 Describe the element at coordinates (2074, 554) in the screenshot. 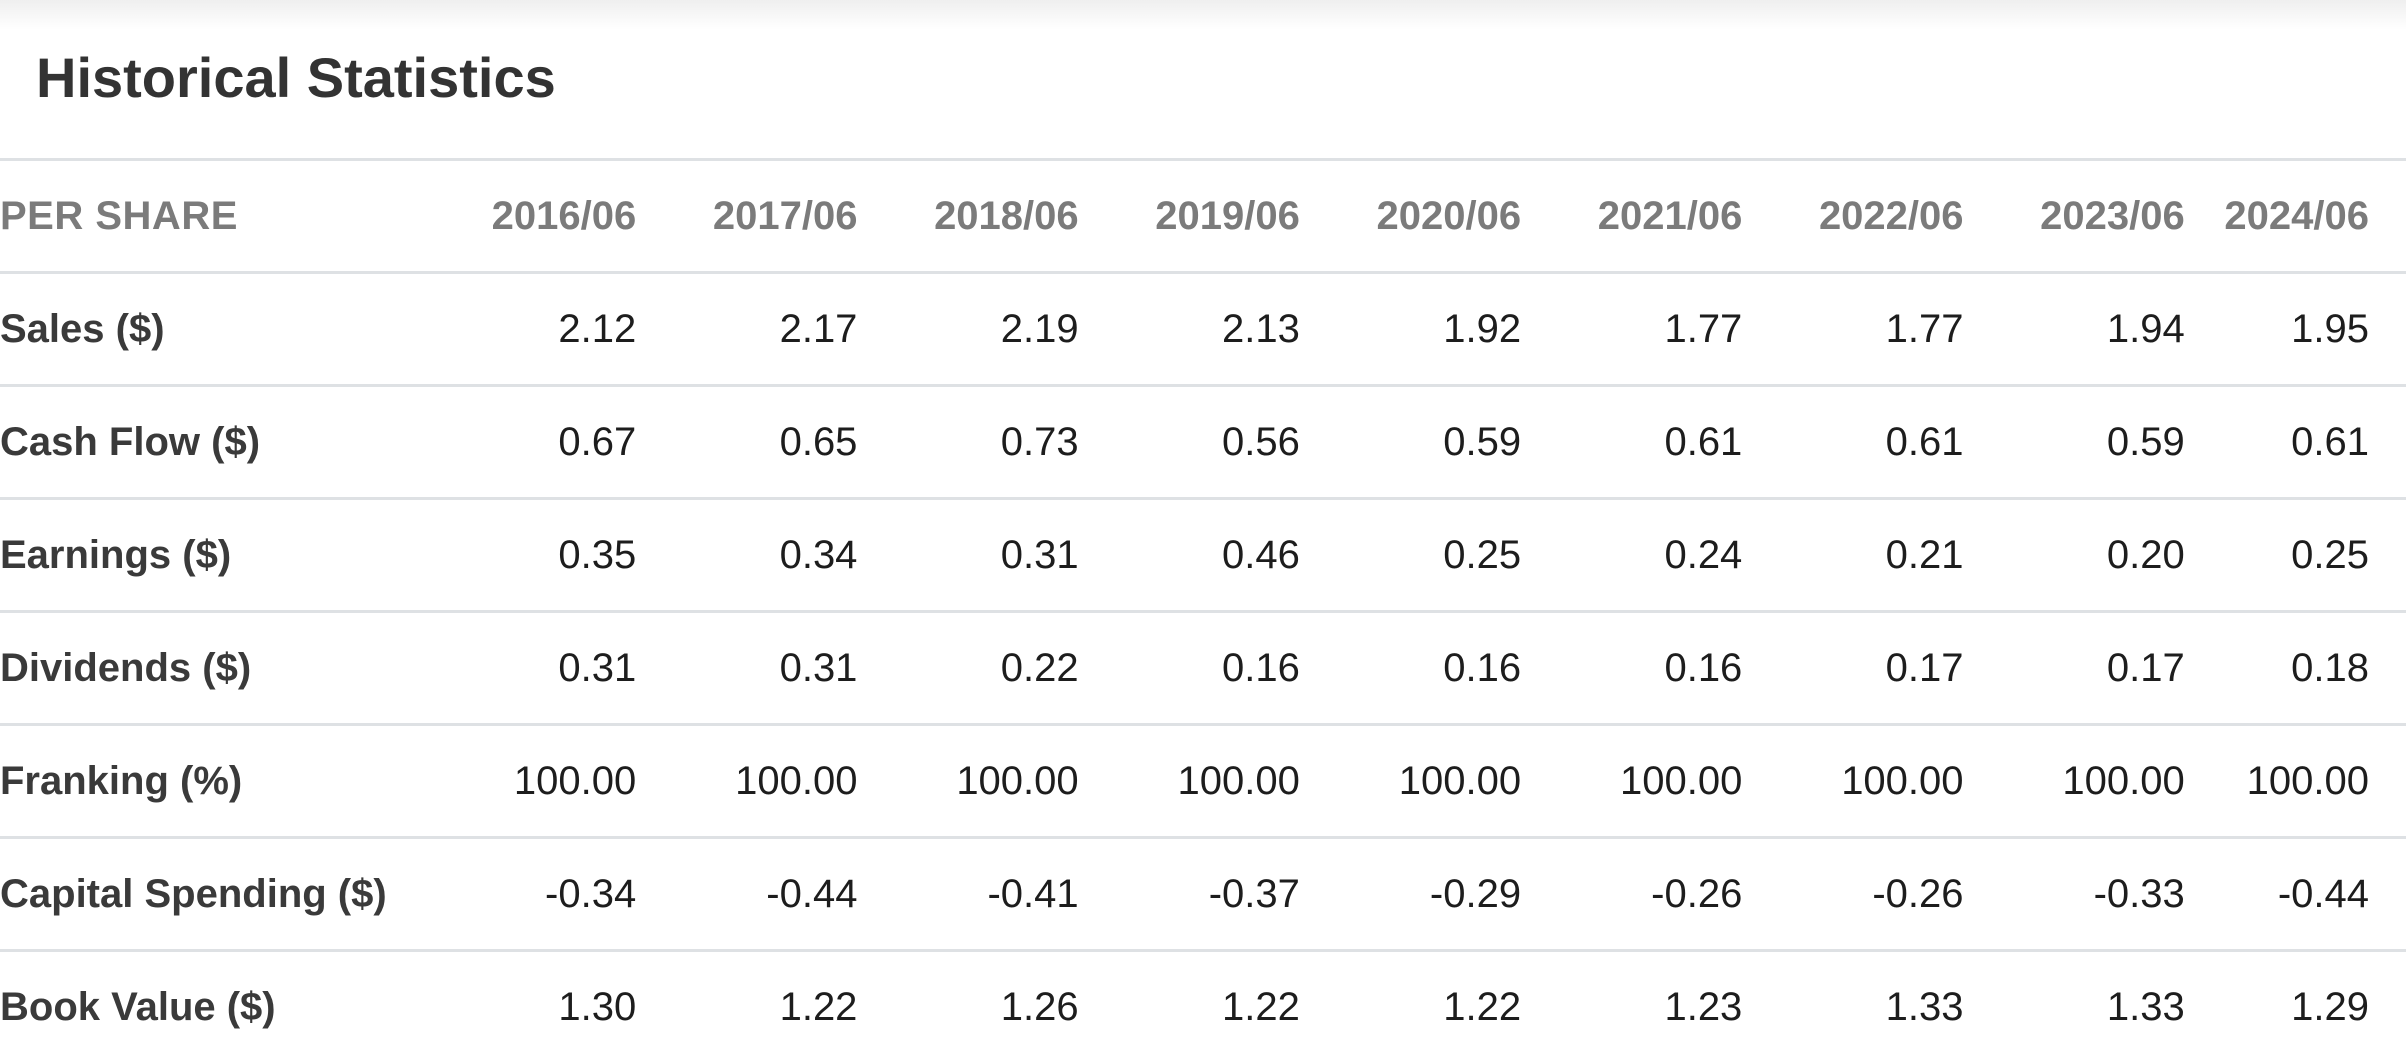

I see `cell-value: 0.20` at that location.